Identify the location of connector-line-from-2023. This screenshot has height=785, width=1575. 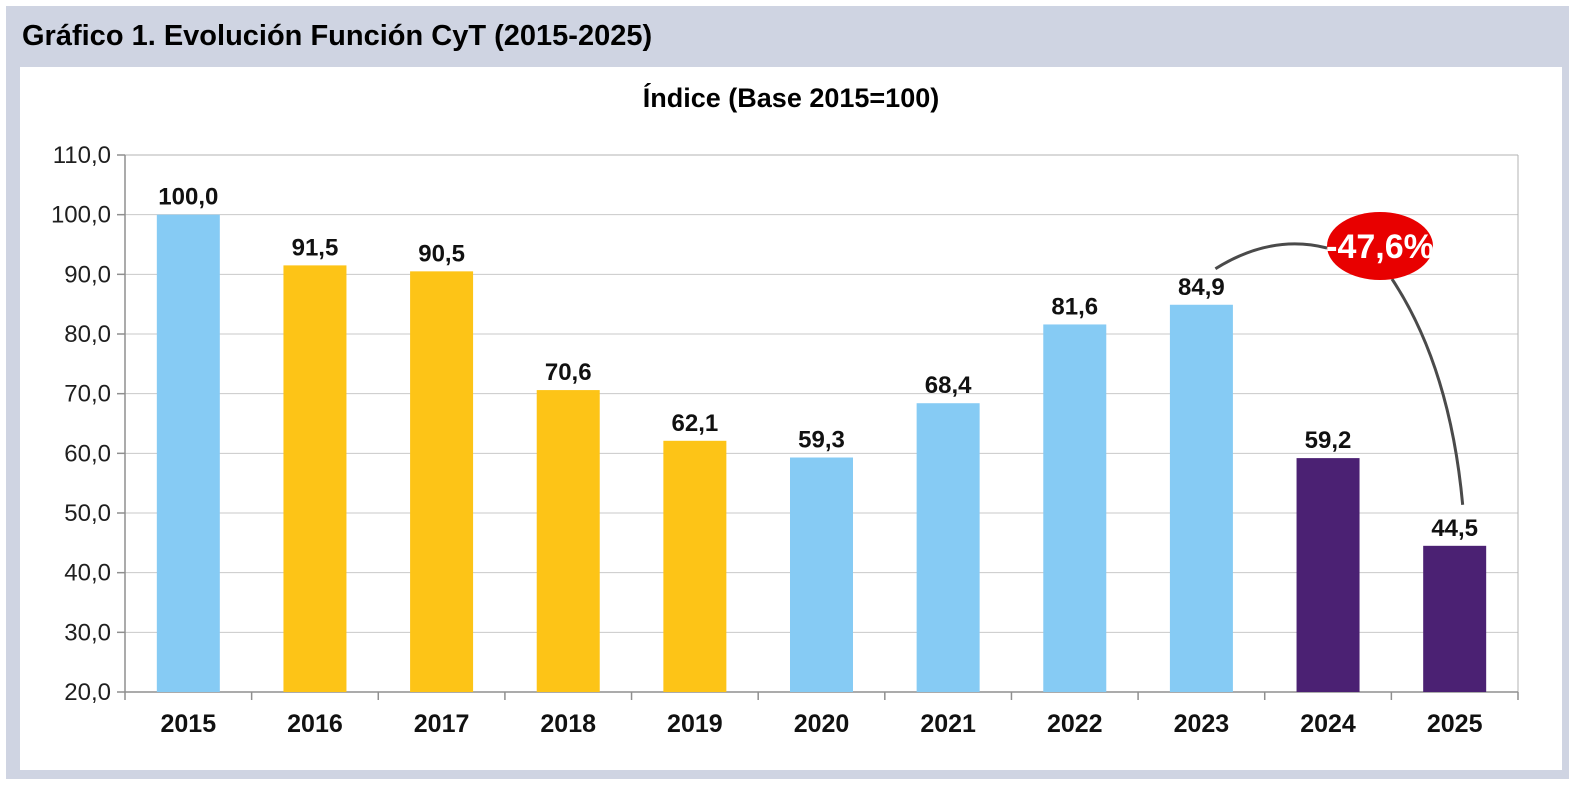
(1271, 256).